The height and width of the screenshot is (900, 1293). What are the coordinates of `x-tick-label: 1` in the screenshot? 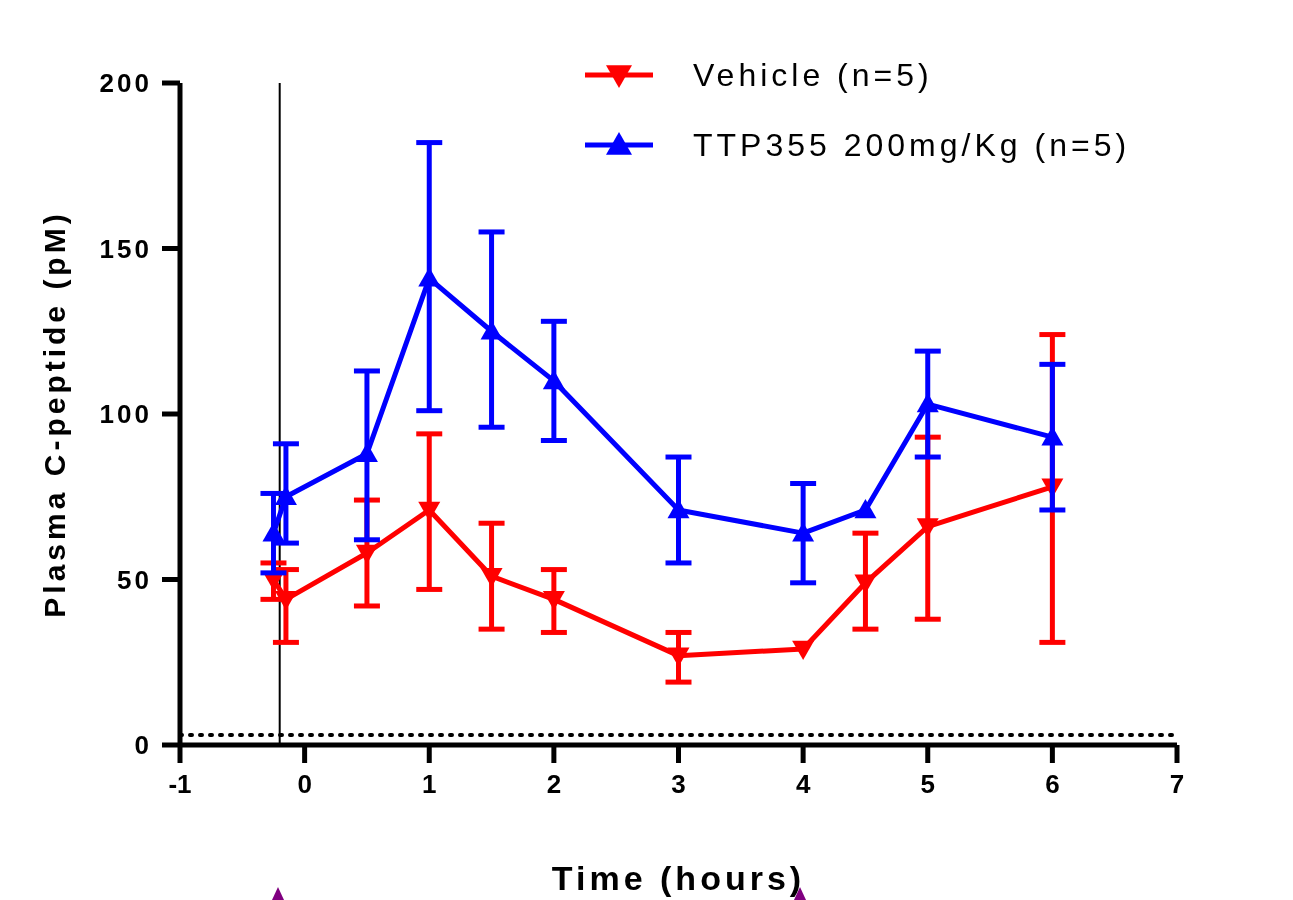 It's located at (429, 784).